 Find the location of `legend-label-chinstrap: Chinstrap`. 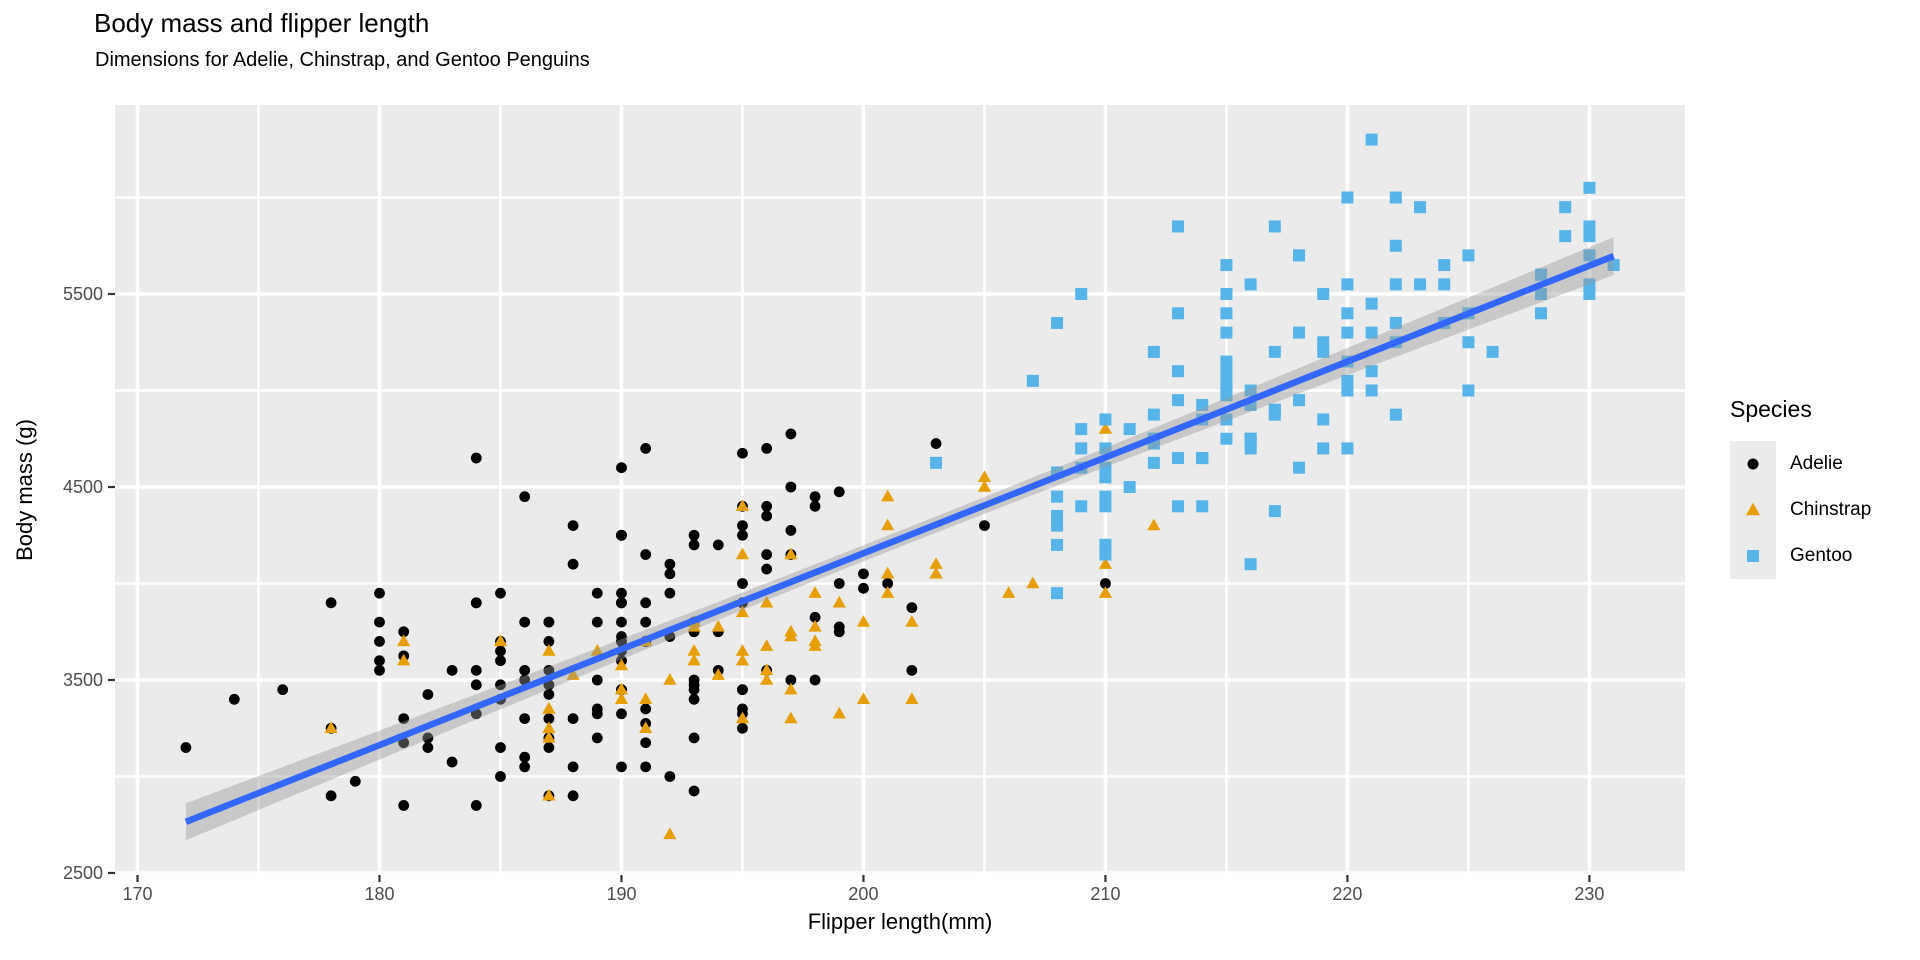

legend-label-chinstrap: Chinstrap is located at coordinates (1831, 509).